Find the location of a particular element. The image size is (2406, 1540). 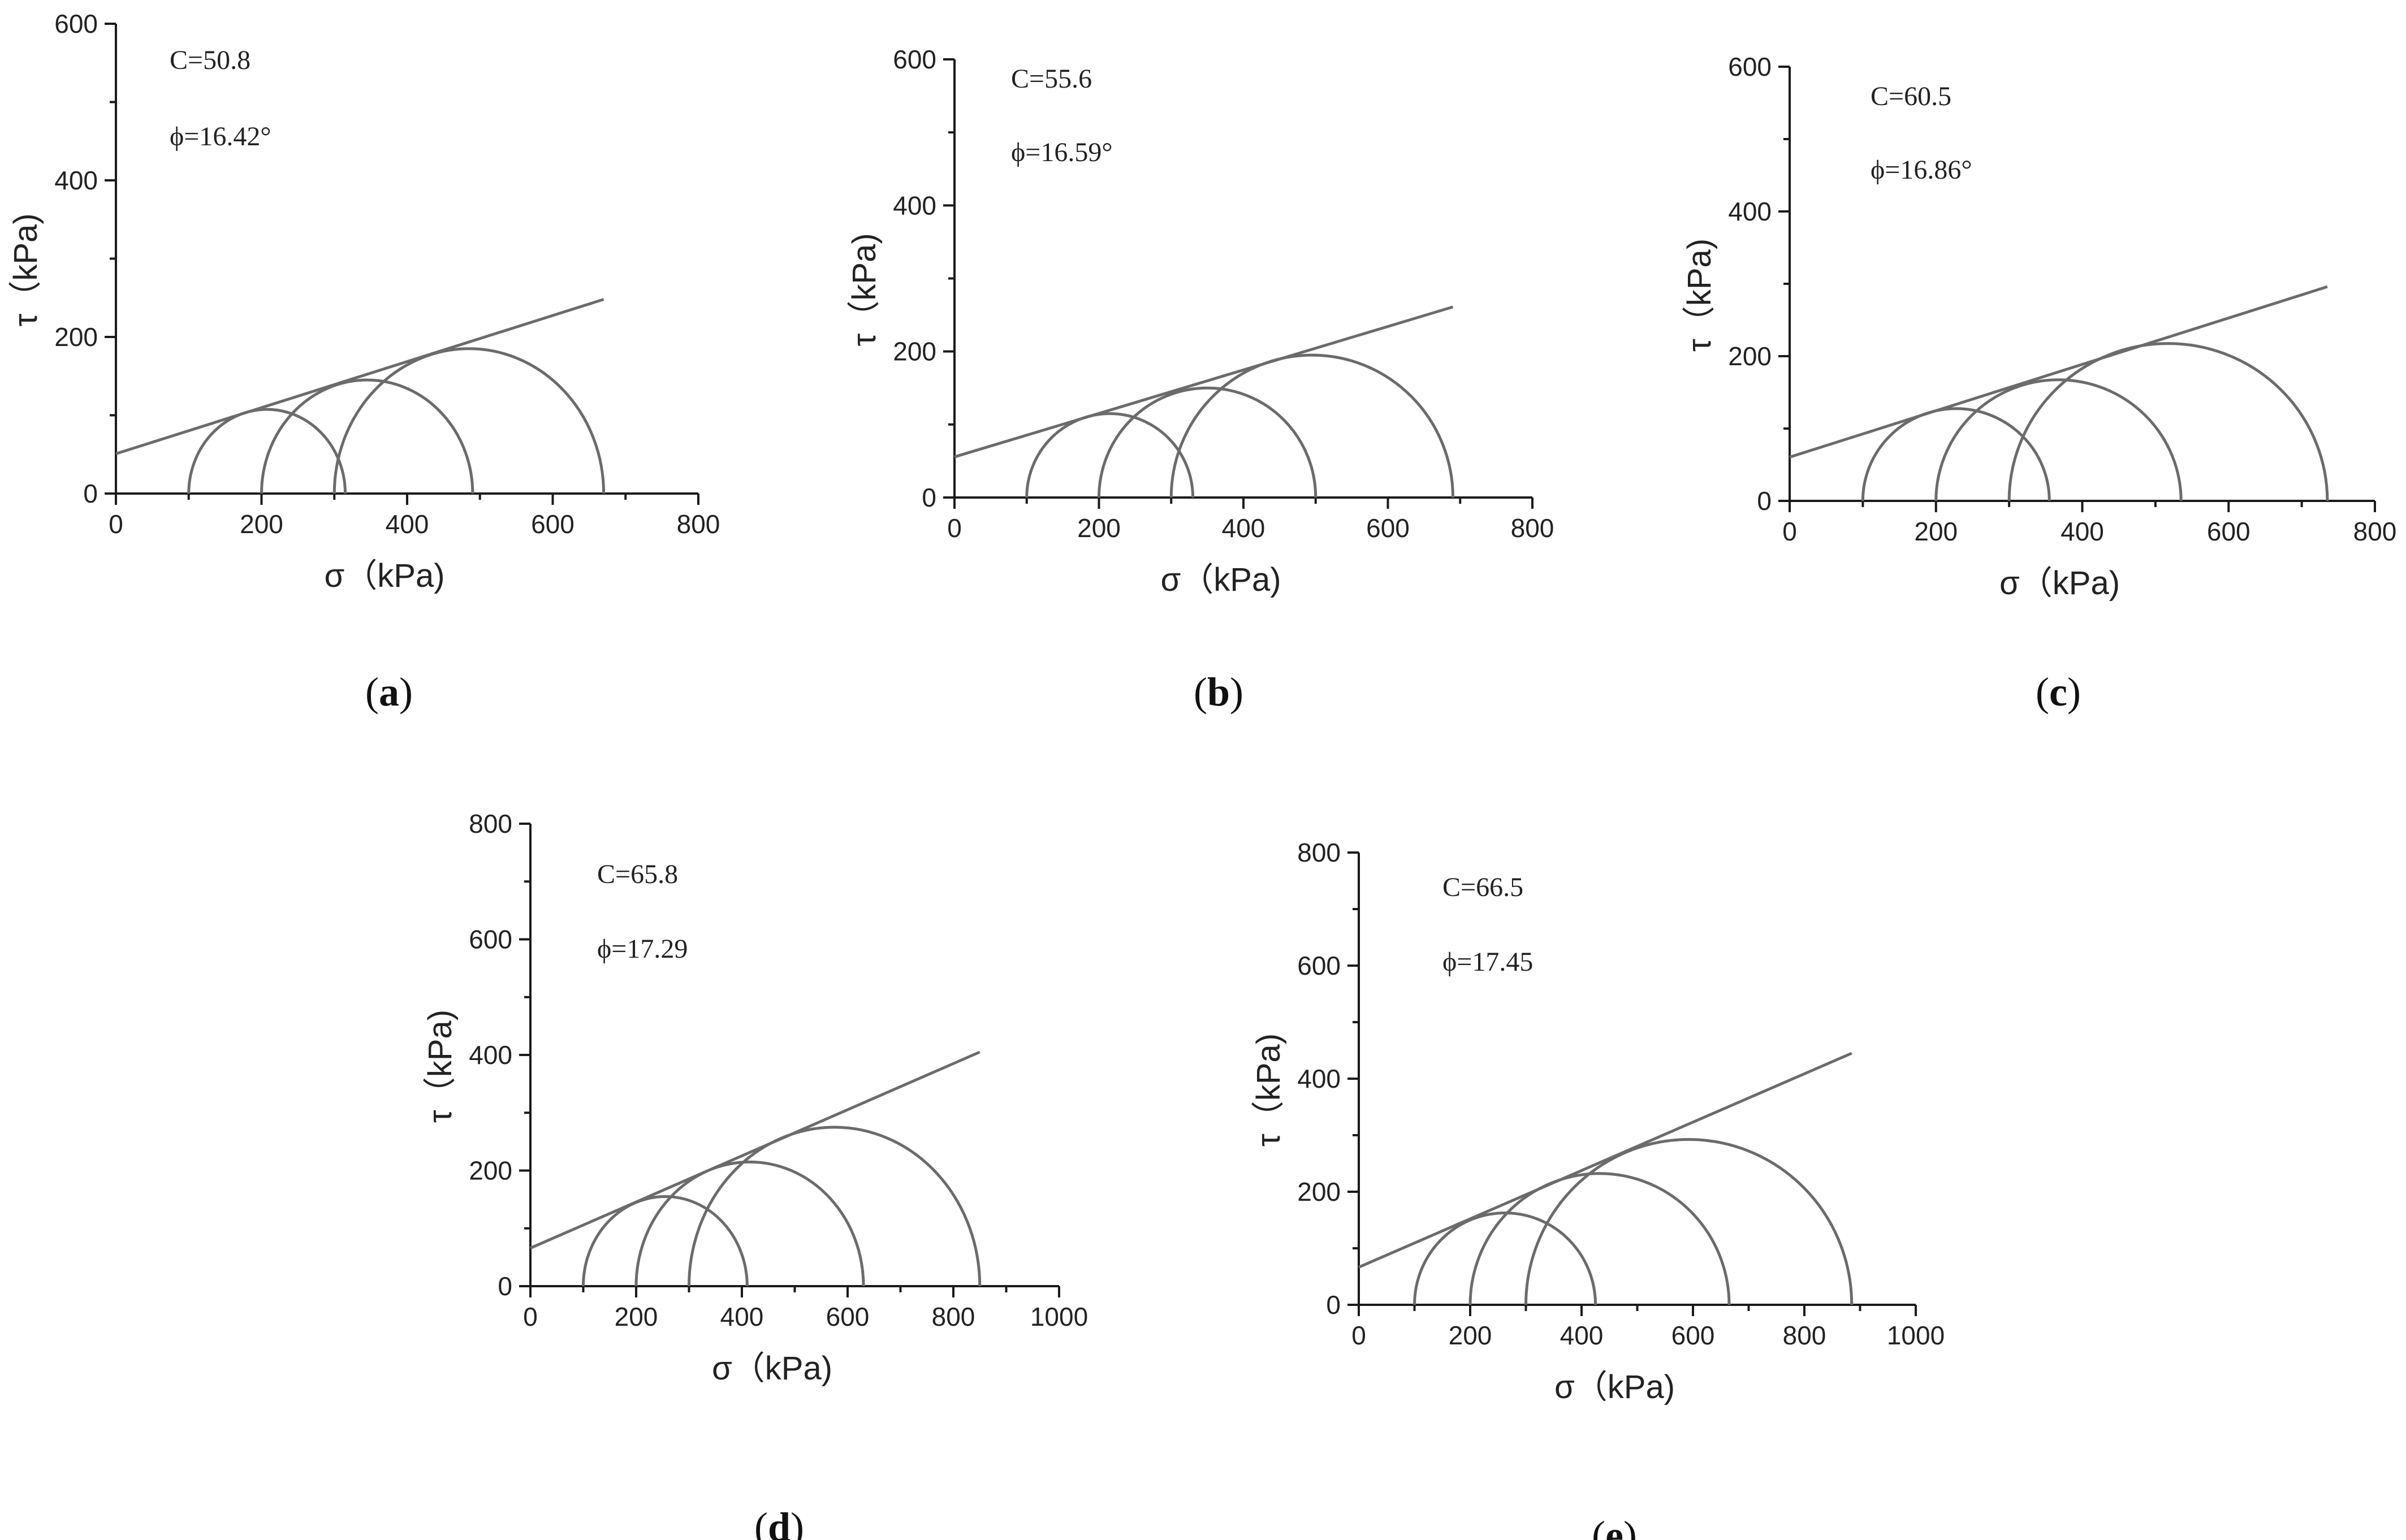

friction-angle-annotation: ϕ=16.42° is located at coordinates (220, 137).